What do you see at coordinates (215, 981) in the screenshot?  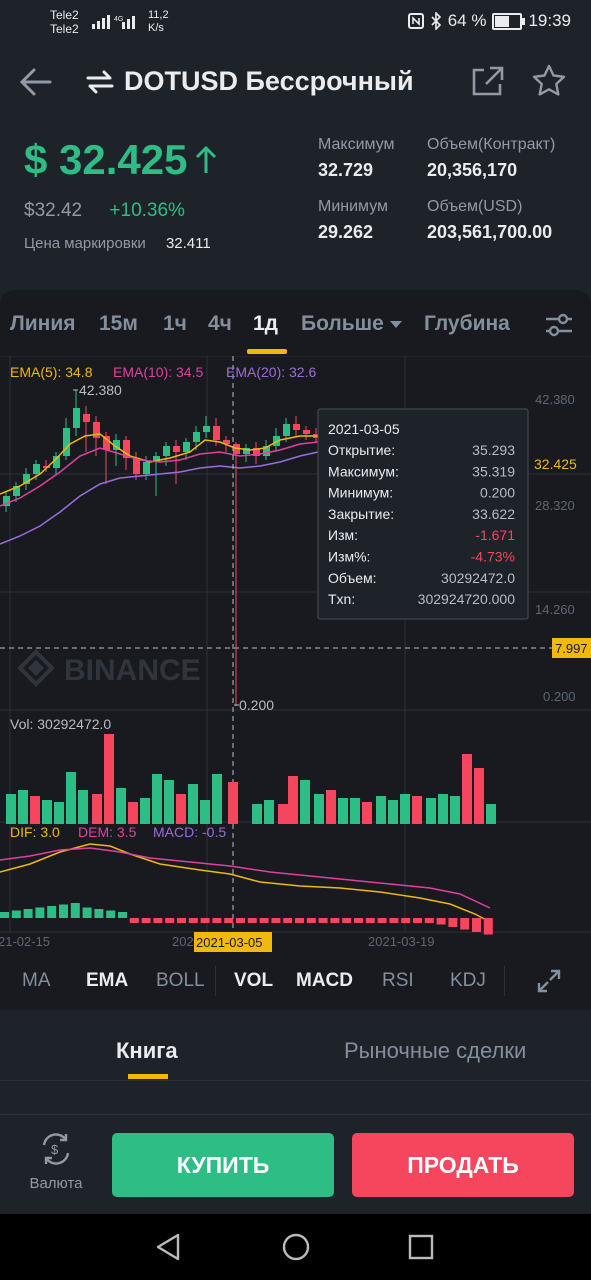 I see `indicator-divider` at bounding box center [215, 981].